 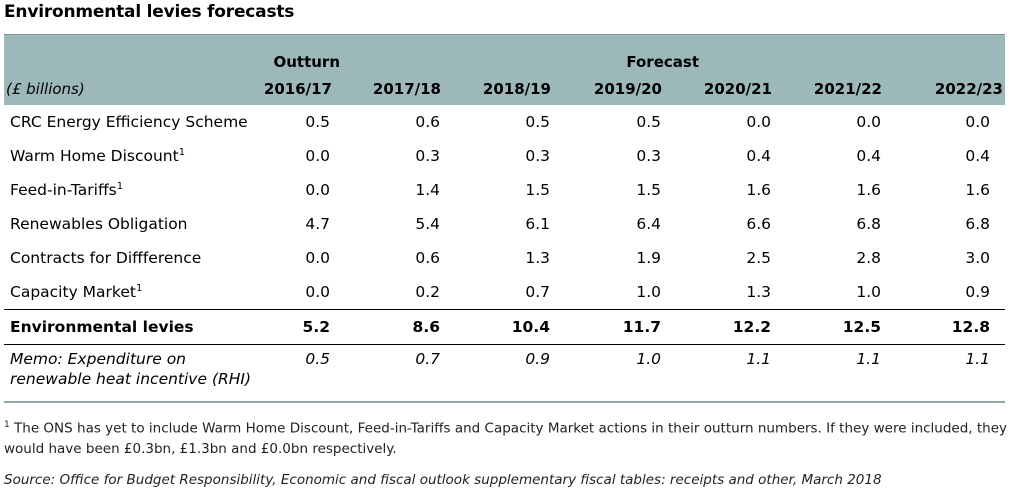 What do you see at coordinates (504, 292) in the screenshot?
I see `table-row: Capacity Market1 0.0 0.2 0.7 1.0 1.3 1.0 0.9` at bounding box center [504, 292].